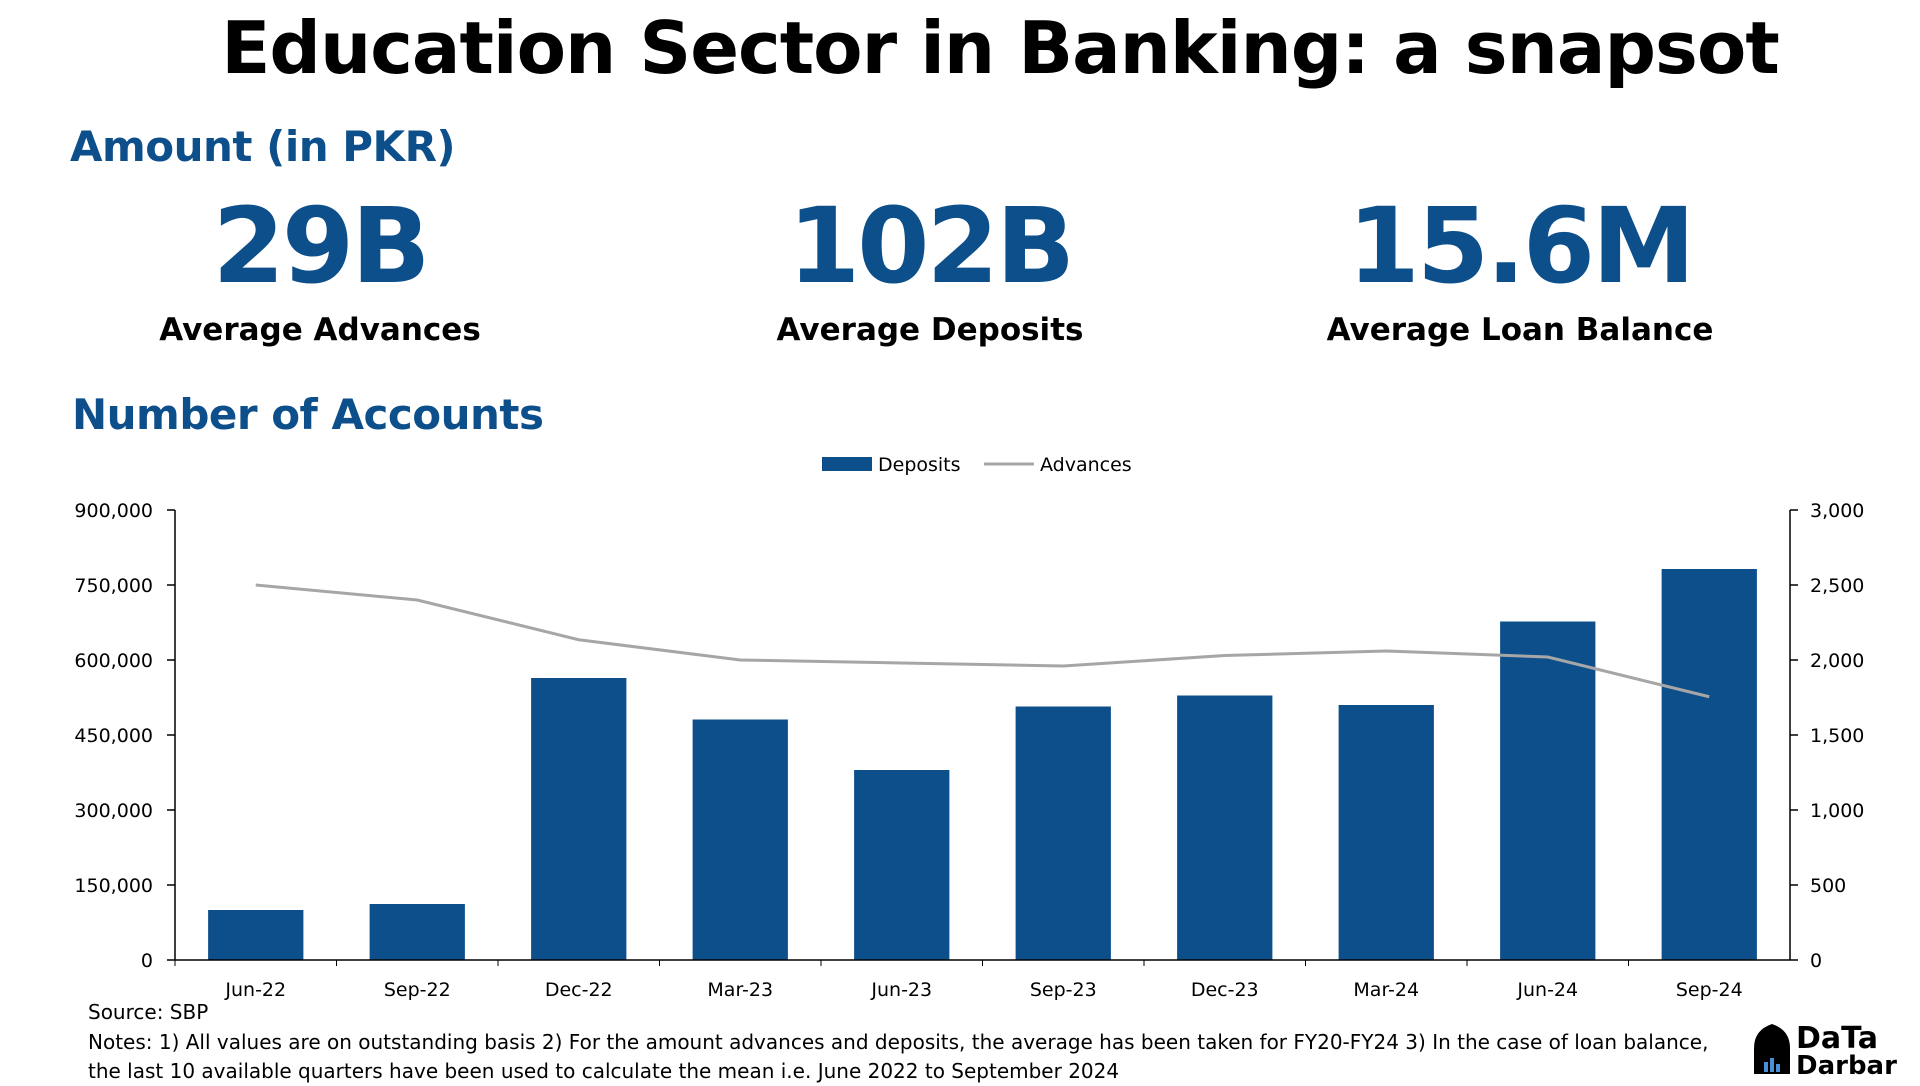 The image size is (1920, 1086). What do you see at coordinates (1063, 989) in the screenshot?
I see `x-tick-label: Sep-23` at bounding box center [1063, 989].